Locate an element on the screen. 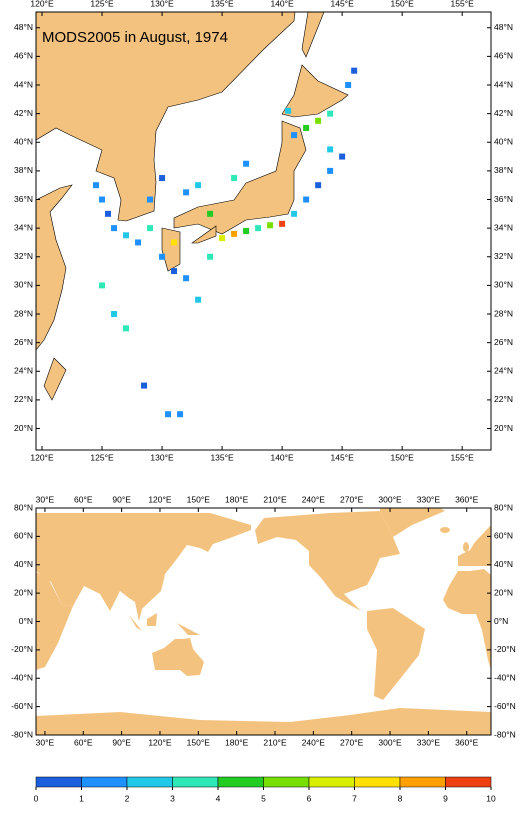  y-tick-label: 46°N is located at coordinates (23, 56).